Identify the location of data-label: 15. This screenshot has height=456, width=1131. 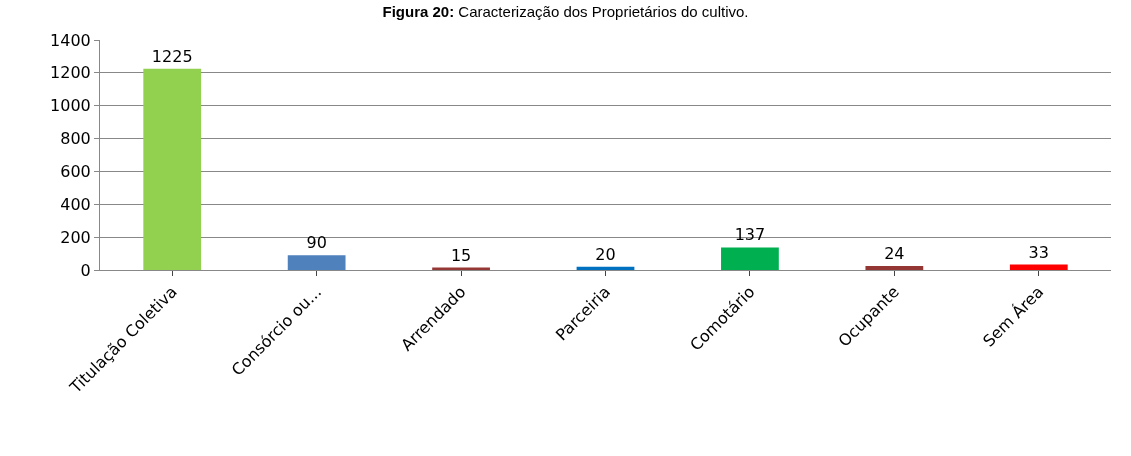
(461, 255).